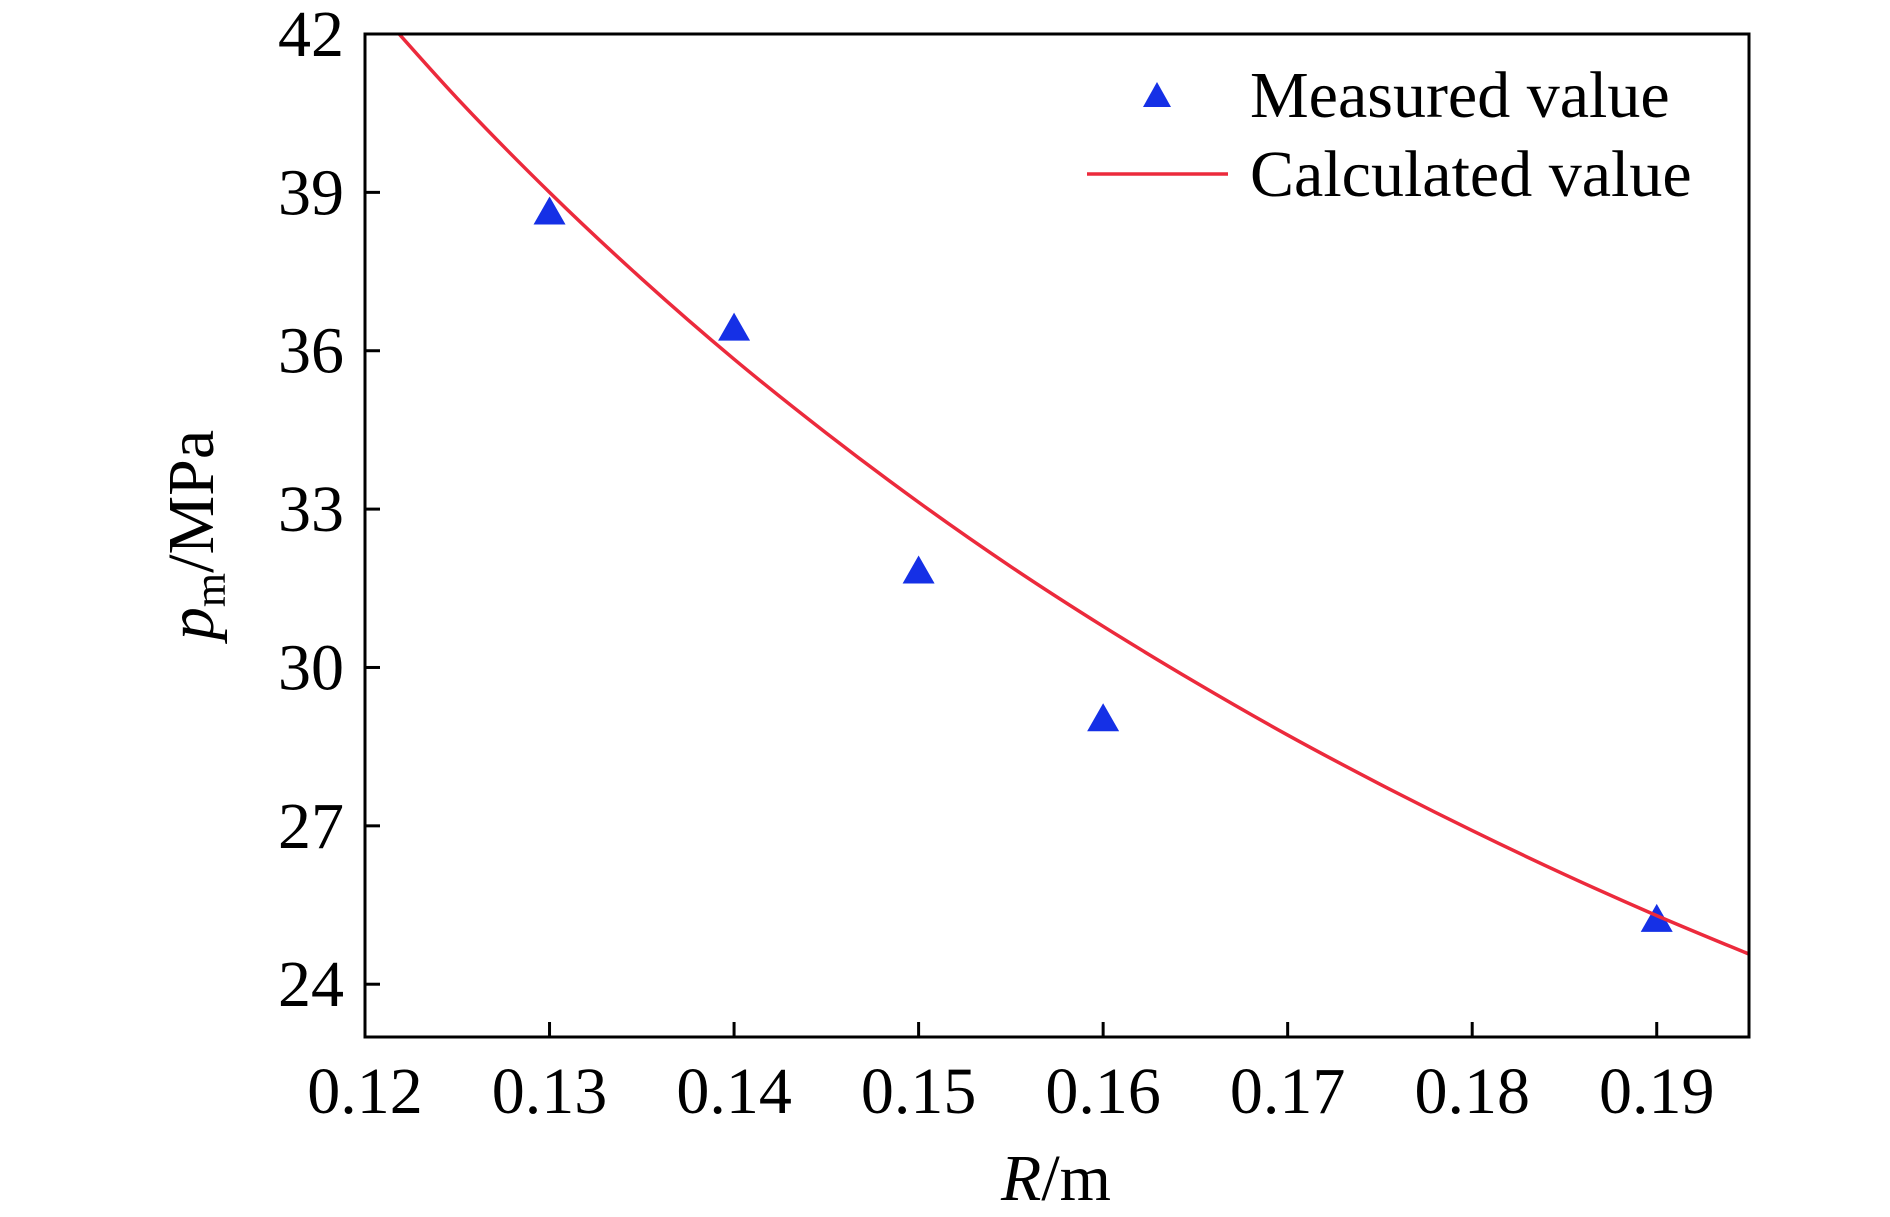 The width and height of the screenshot is (1890, 1217). I want to click on y-tick-label: 24, so click(311, 984).